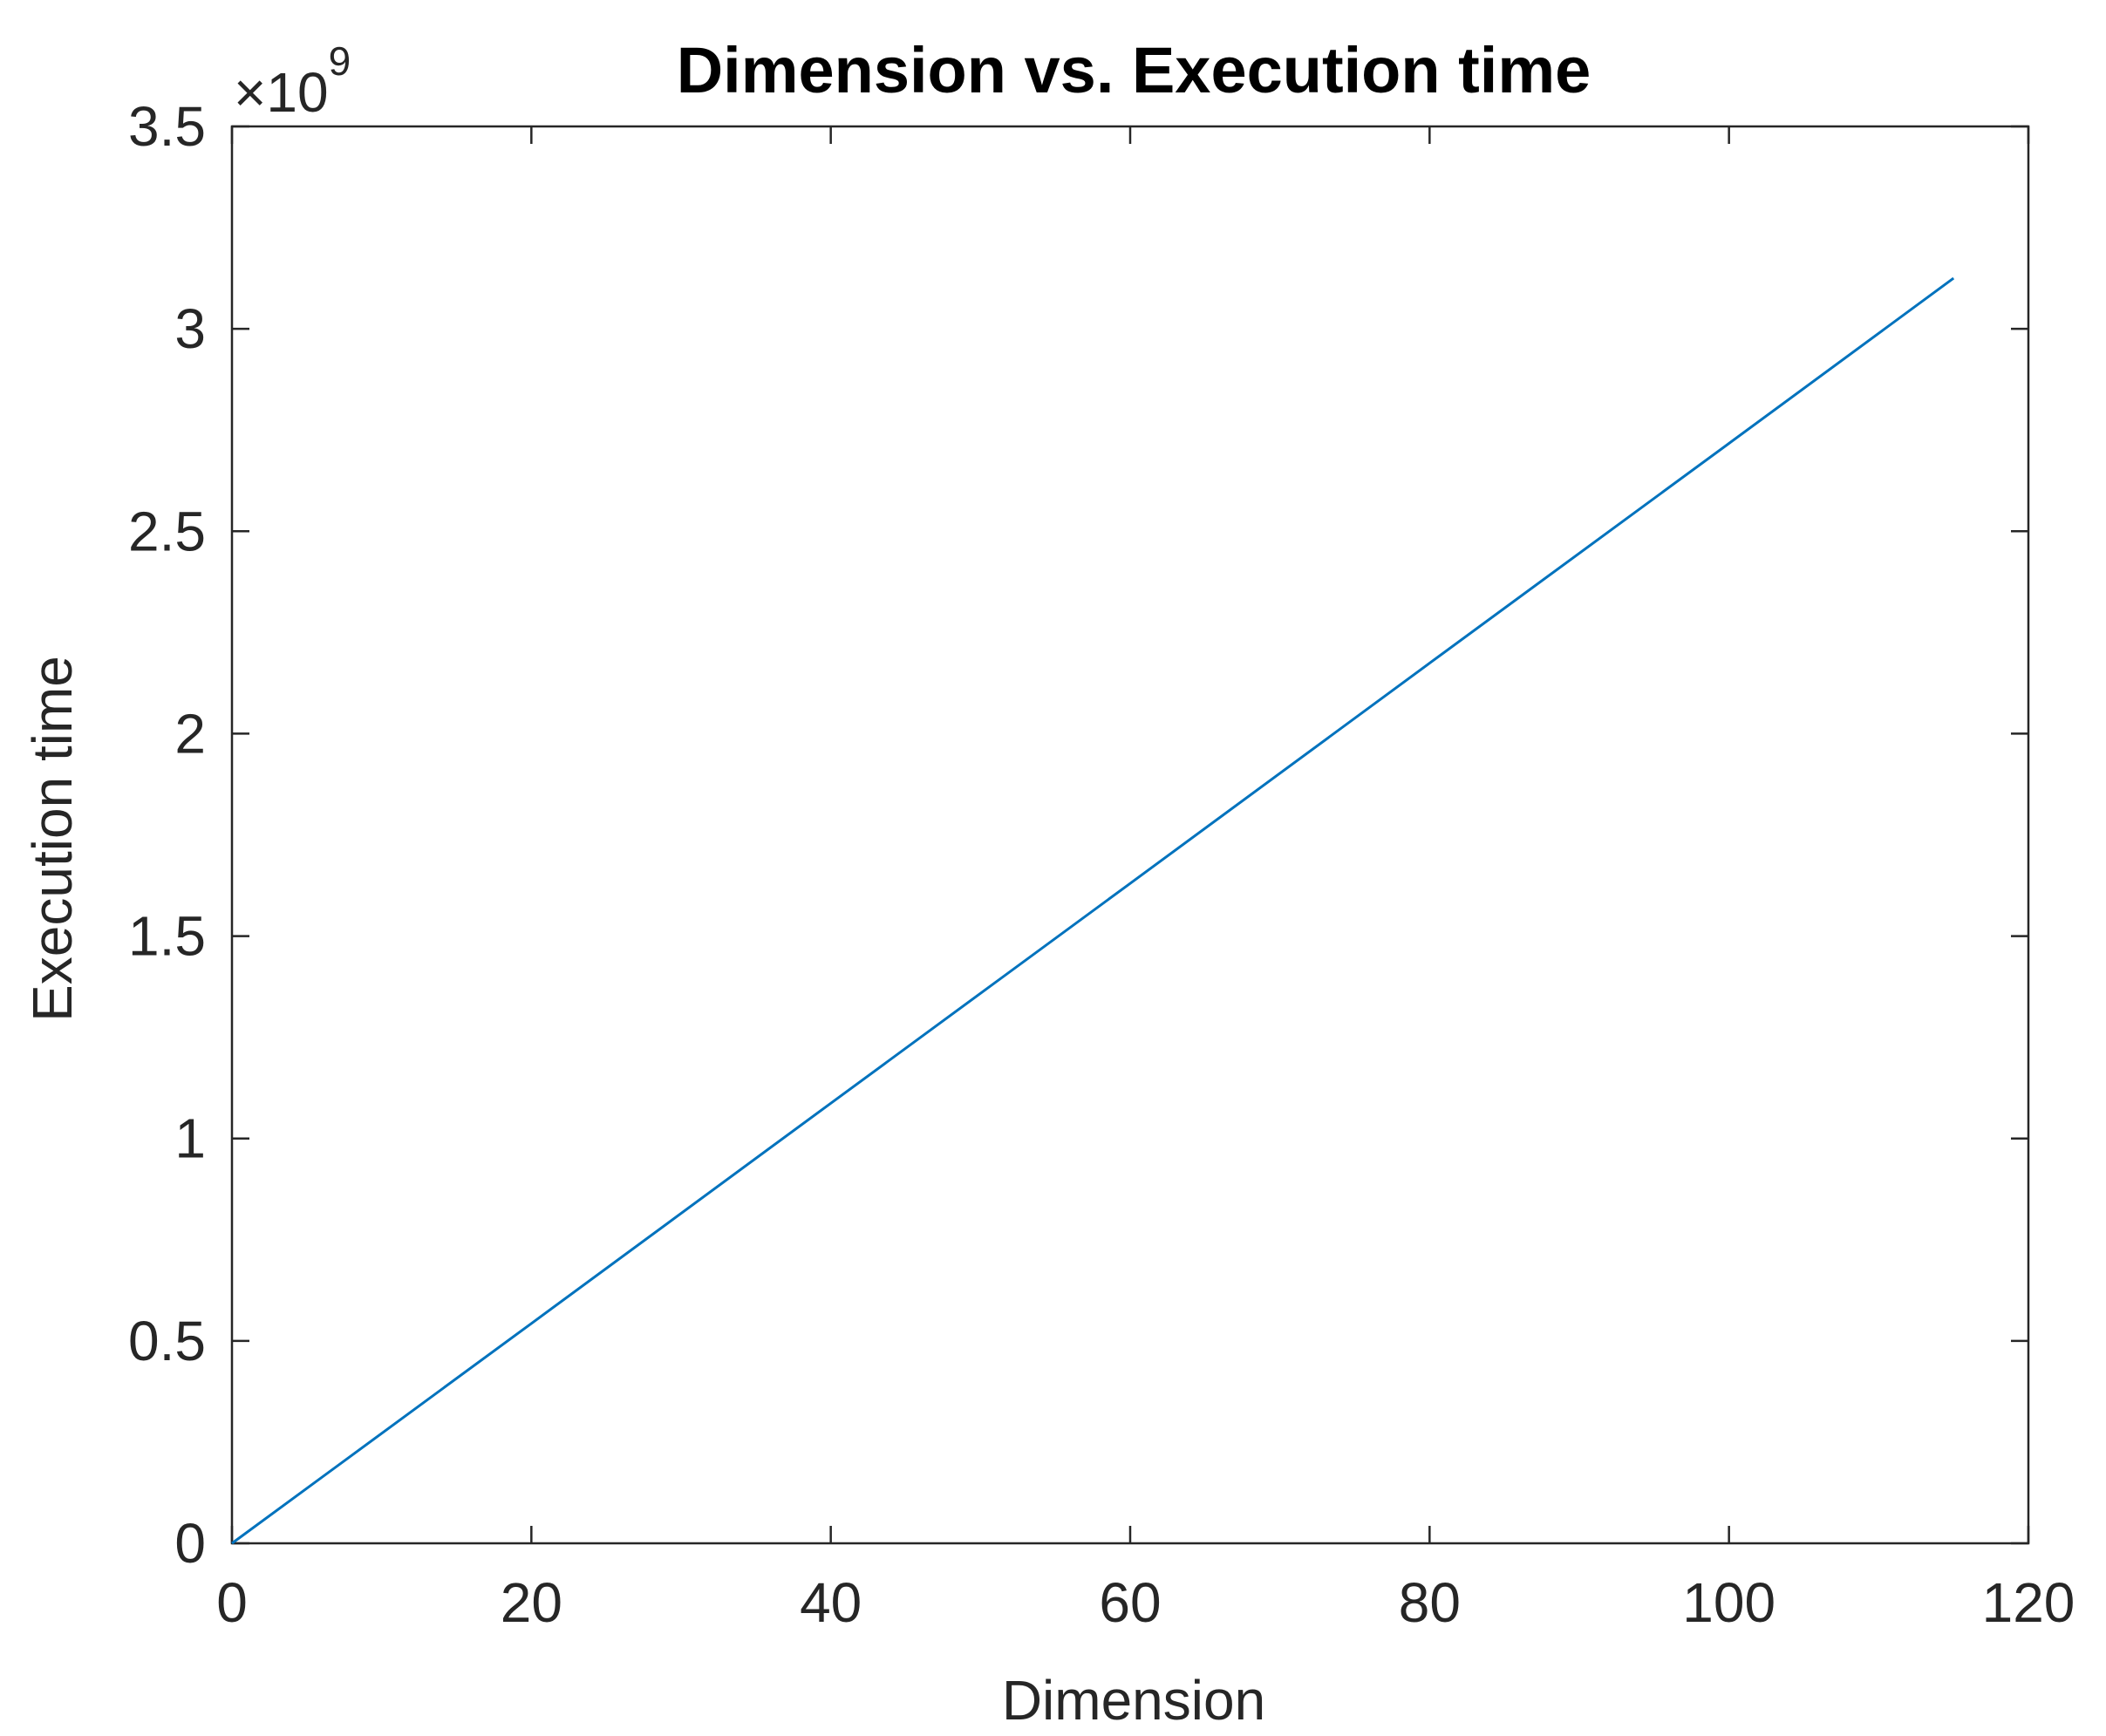  What do you see at coordinates (1130, 1603) in the screenshot?
I see `x-tick-label: 60` at bounding box center [1130, 1603].